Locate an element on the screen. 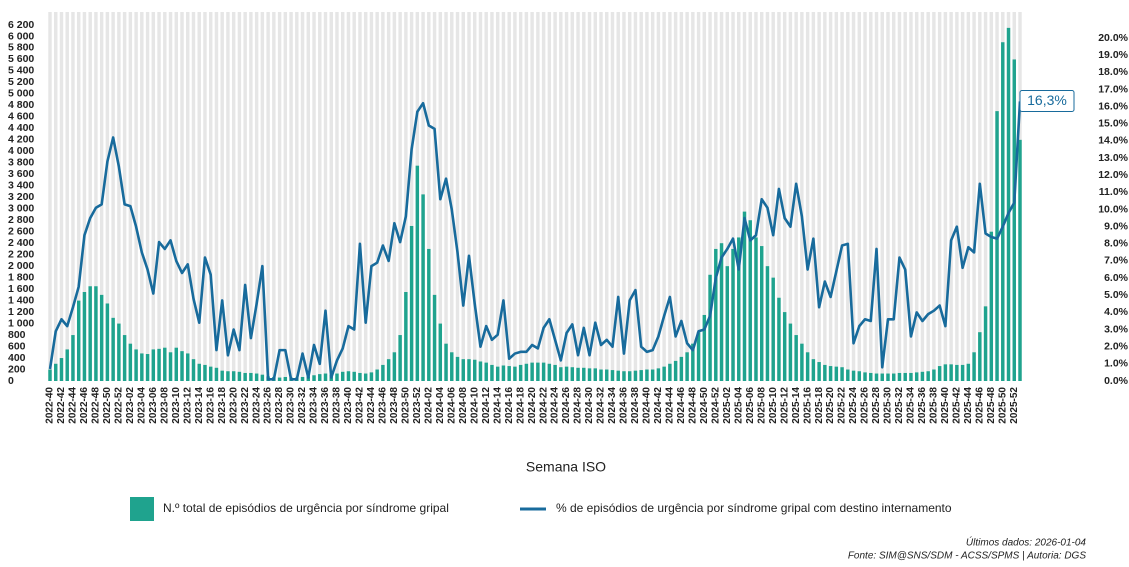 Image resolution: width=1129 pixels, height=567 pixels. x-tick-label: 2022-44 is located at coordinates (73, 405).